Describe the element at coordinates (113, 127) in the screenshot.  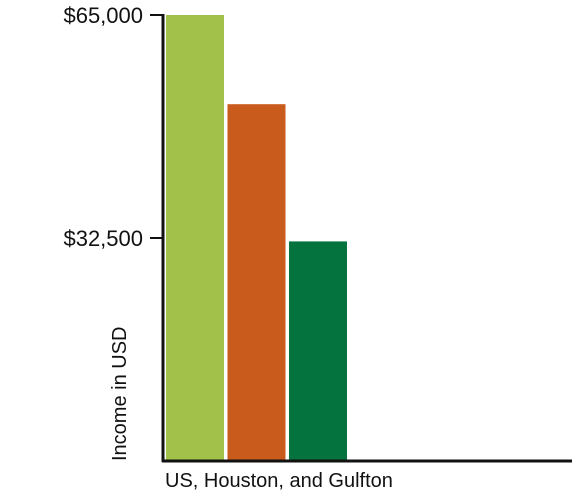
I see `y-ticks-group: $32,500 $65,000` at that location.